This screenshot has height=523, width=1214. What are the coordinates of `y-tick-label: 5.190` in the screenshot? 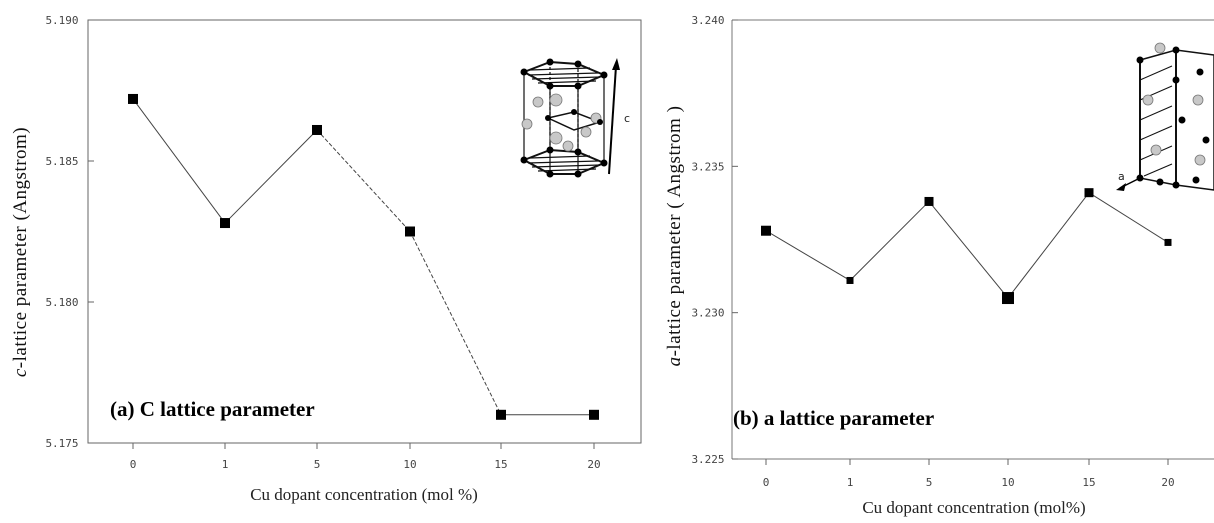 It's located at (61, 20).